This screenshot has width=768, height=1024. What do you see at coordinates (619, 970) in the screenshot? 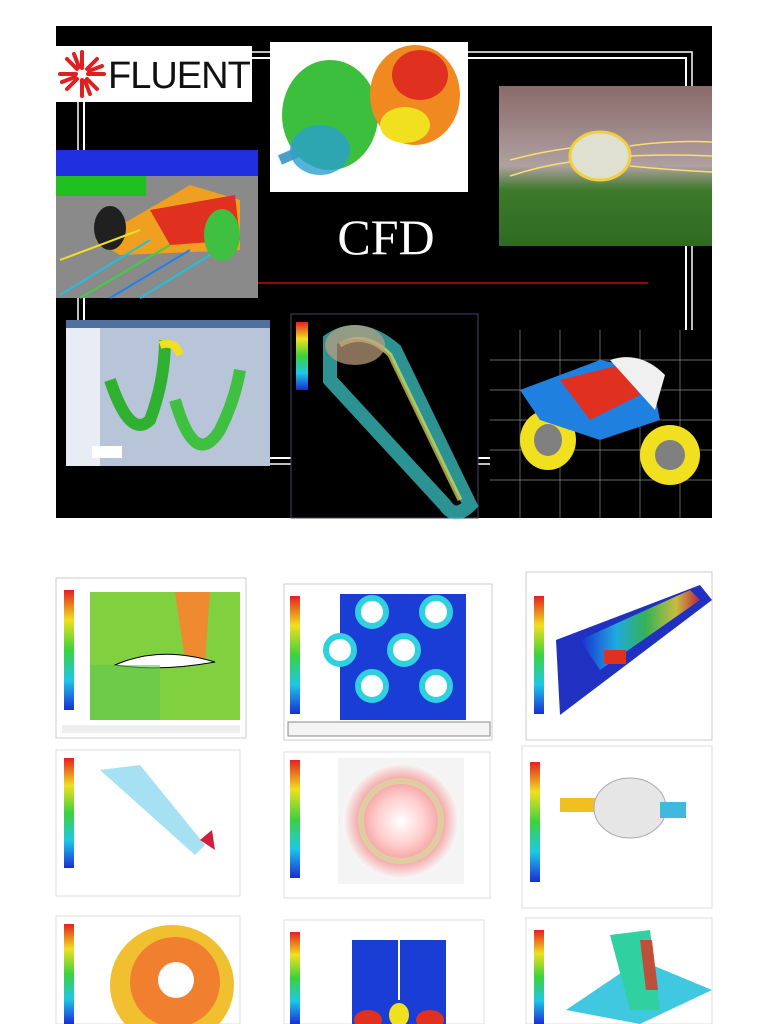
I see `fin-panel` at bounding box center [619, 970].